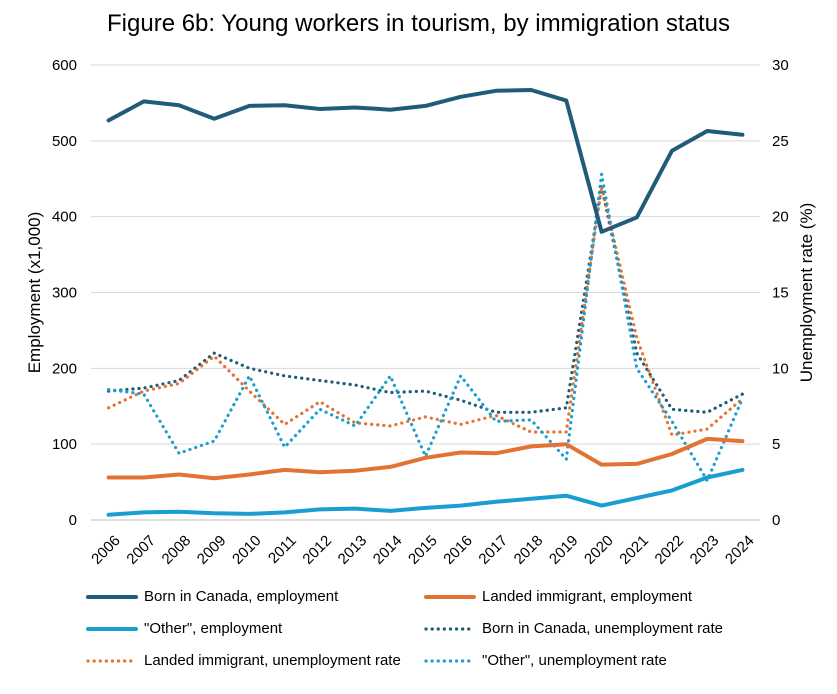 The height and width of the screenshot is (694, 837). Describe the element at coordinates (212, 550) in the screenshot. I see `x-tick-label: 2009` at that location.